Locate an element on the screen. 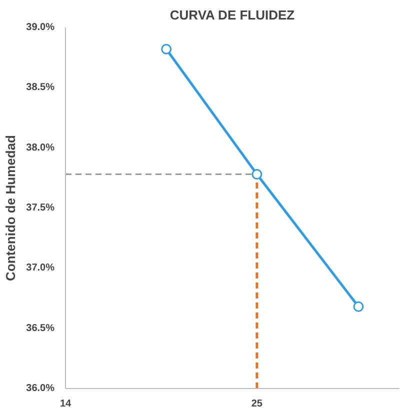  chart-title: CURVA DE FLUIDEZ is located at coordinates (232, 15).